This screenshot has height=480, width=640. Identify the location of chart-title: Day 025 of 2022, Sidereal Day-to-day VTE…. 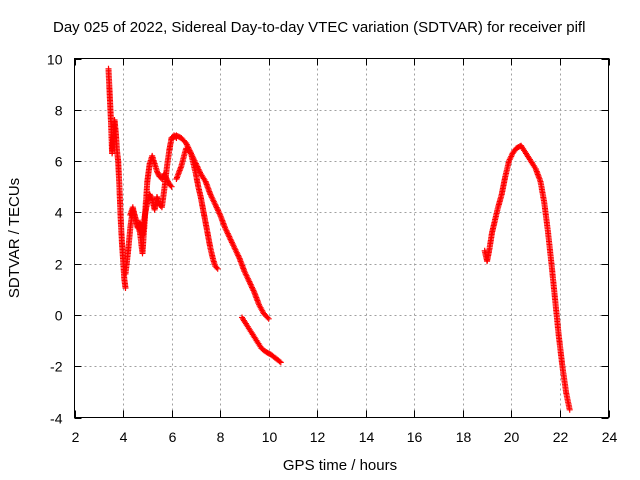
(319, 27).